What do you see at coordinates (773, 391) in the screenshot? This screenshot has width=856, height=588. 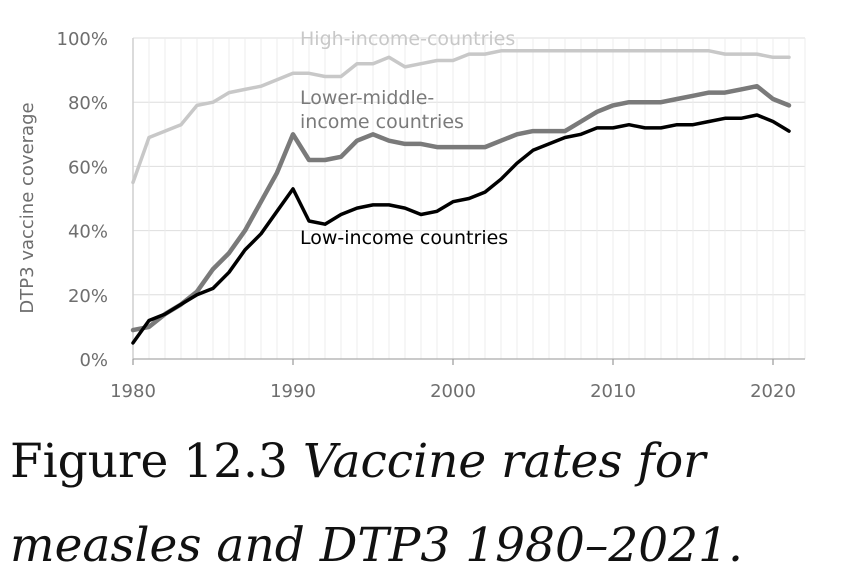 I see `x-tick-label: 2020` at bounding box center [773, 391].